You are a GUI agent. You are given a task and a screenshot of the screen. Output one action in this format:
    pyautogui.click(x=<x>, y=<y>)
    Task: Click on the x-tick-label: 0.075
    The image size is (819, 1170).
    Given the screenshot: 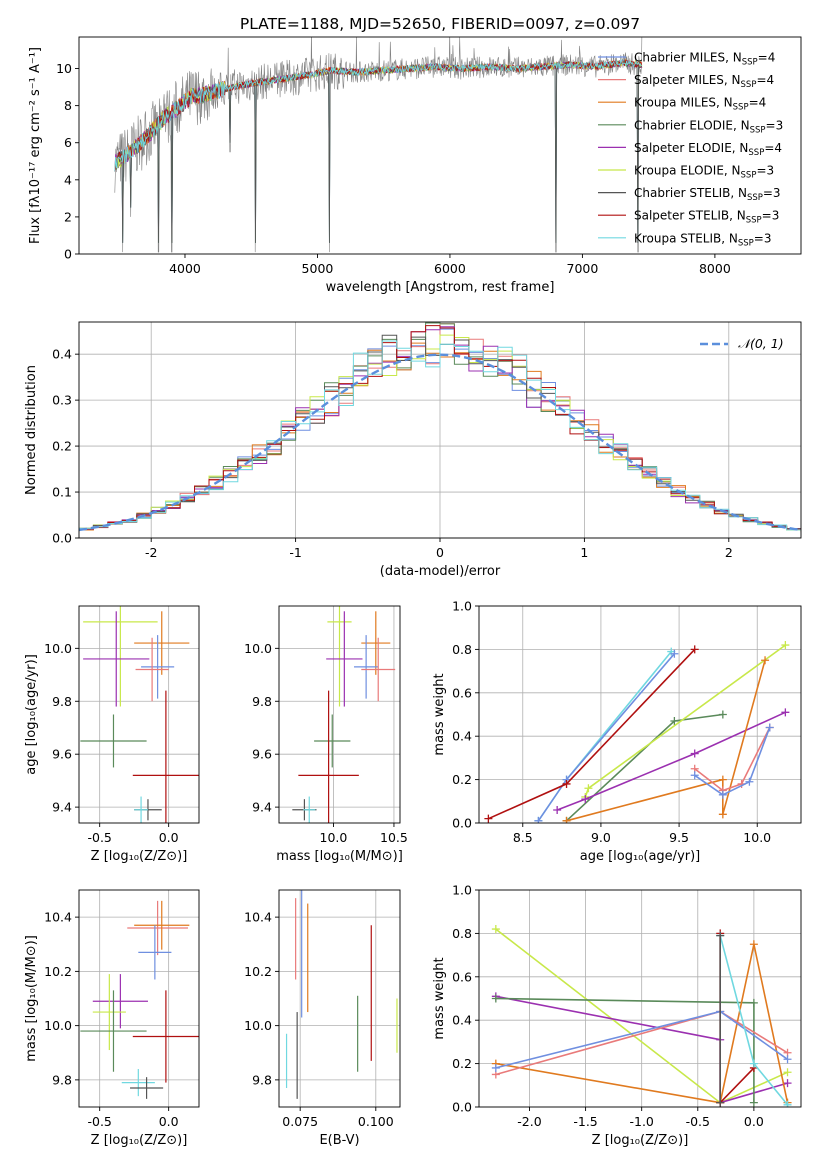 What is the action you would take?
    pyautogui.click(x=300, y=1121)
    